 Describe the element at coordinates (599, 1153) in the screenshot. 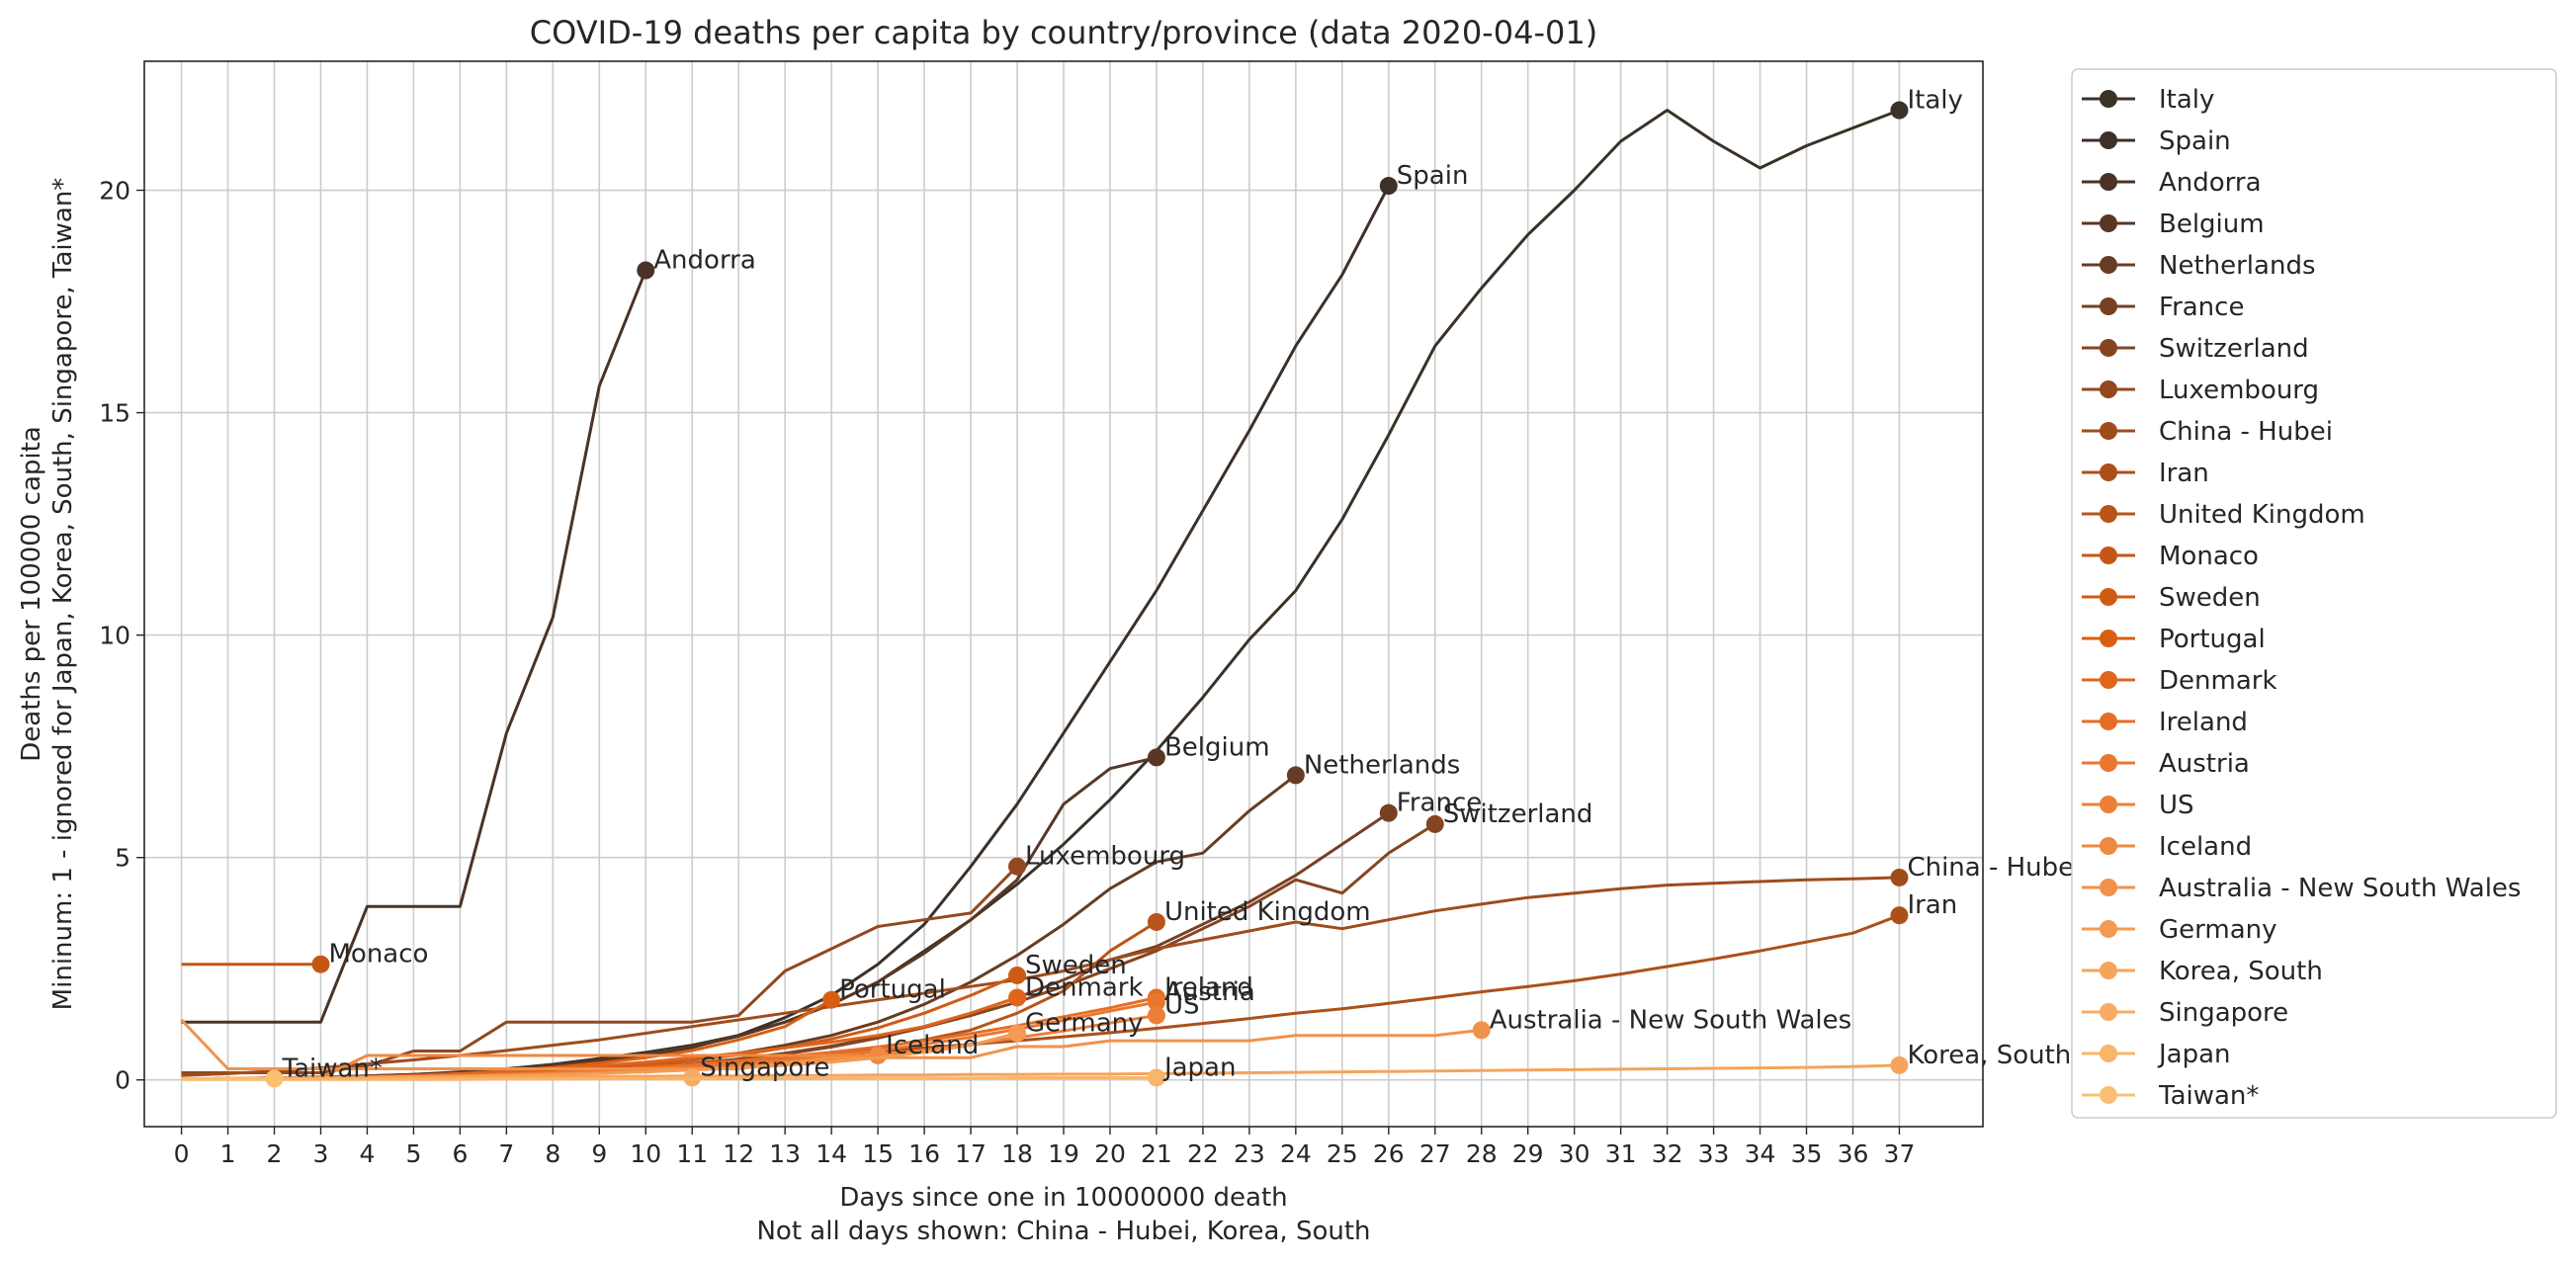

I see `x-tick-label: 9` at that location.